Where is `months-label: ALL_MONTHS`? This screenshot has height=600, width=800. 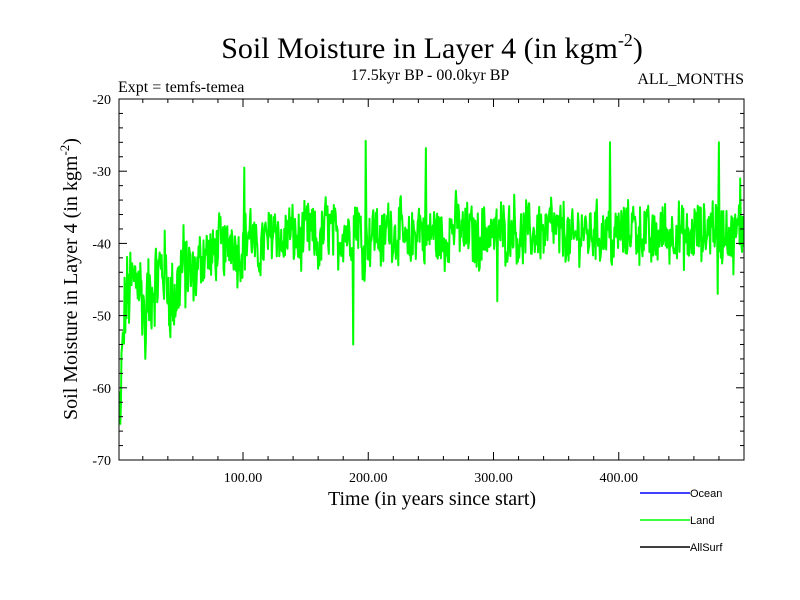 months-label: ALL_MONTHS is located at coordinates (690, 79).